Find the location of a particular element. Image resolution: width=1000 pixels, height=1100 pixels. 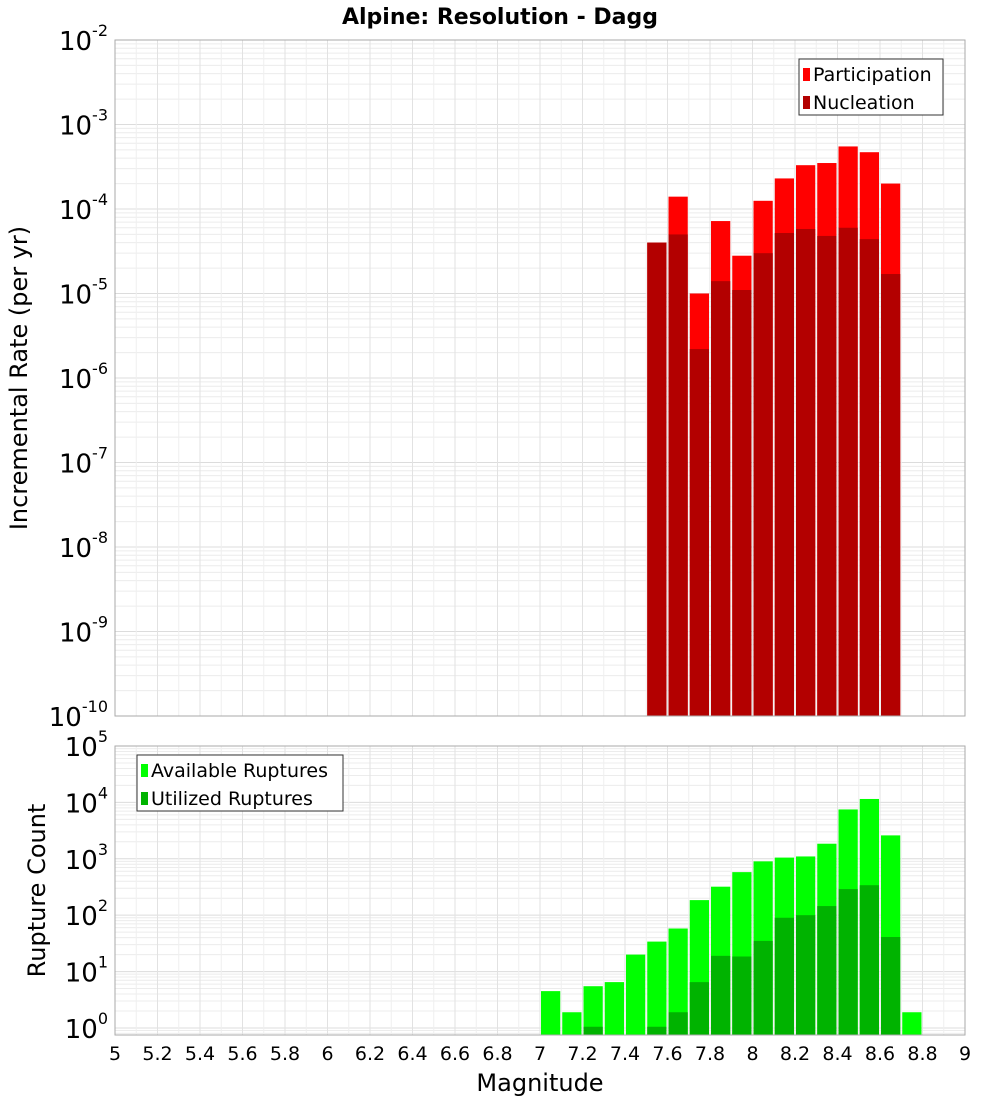

y-tick-label: 10⁰ is located at coordinates (86, 1027).